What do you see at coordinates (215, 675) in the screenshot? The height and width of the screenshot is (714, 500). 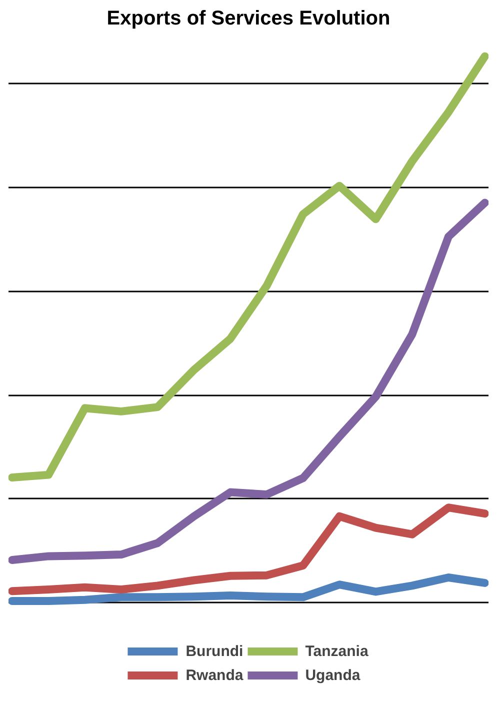 I see `legend-label: Rwanda` at bounding box center [215, 675].